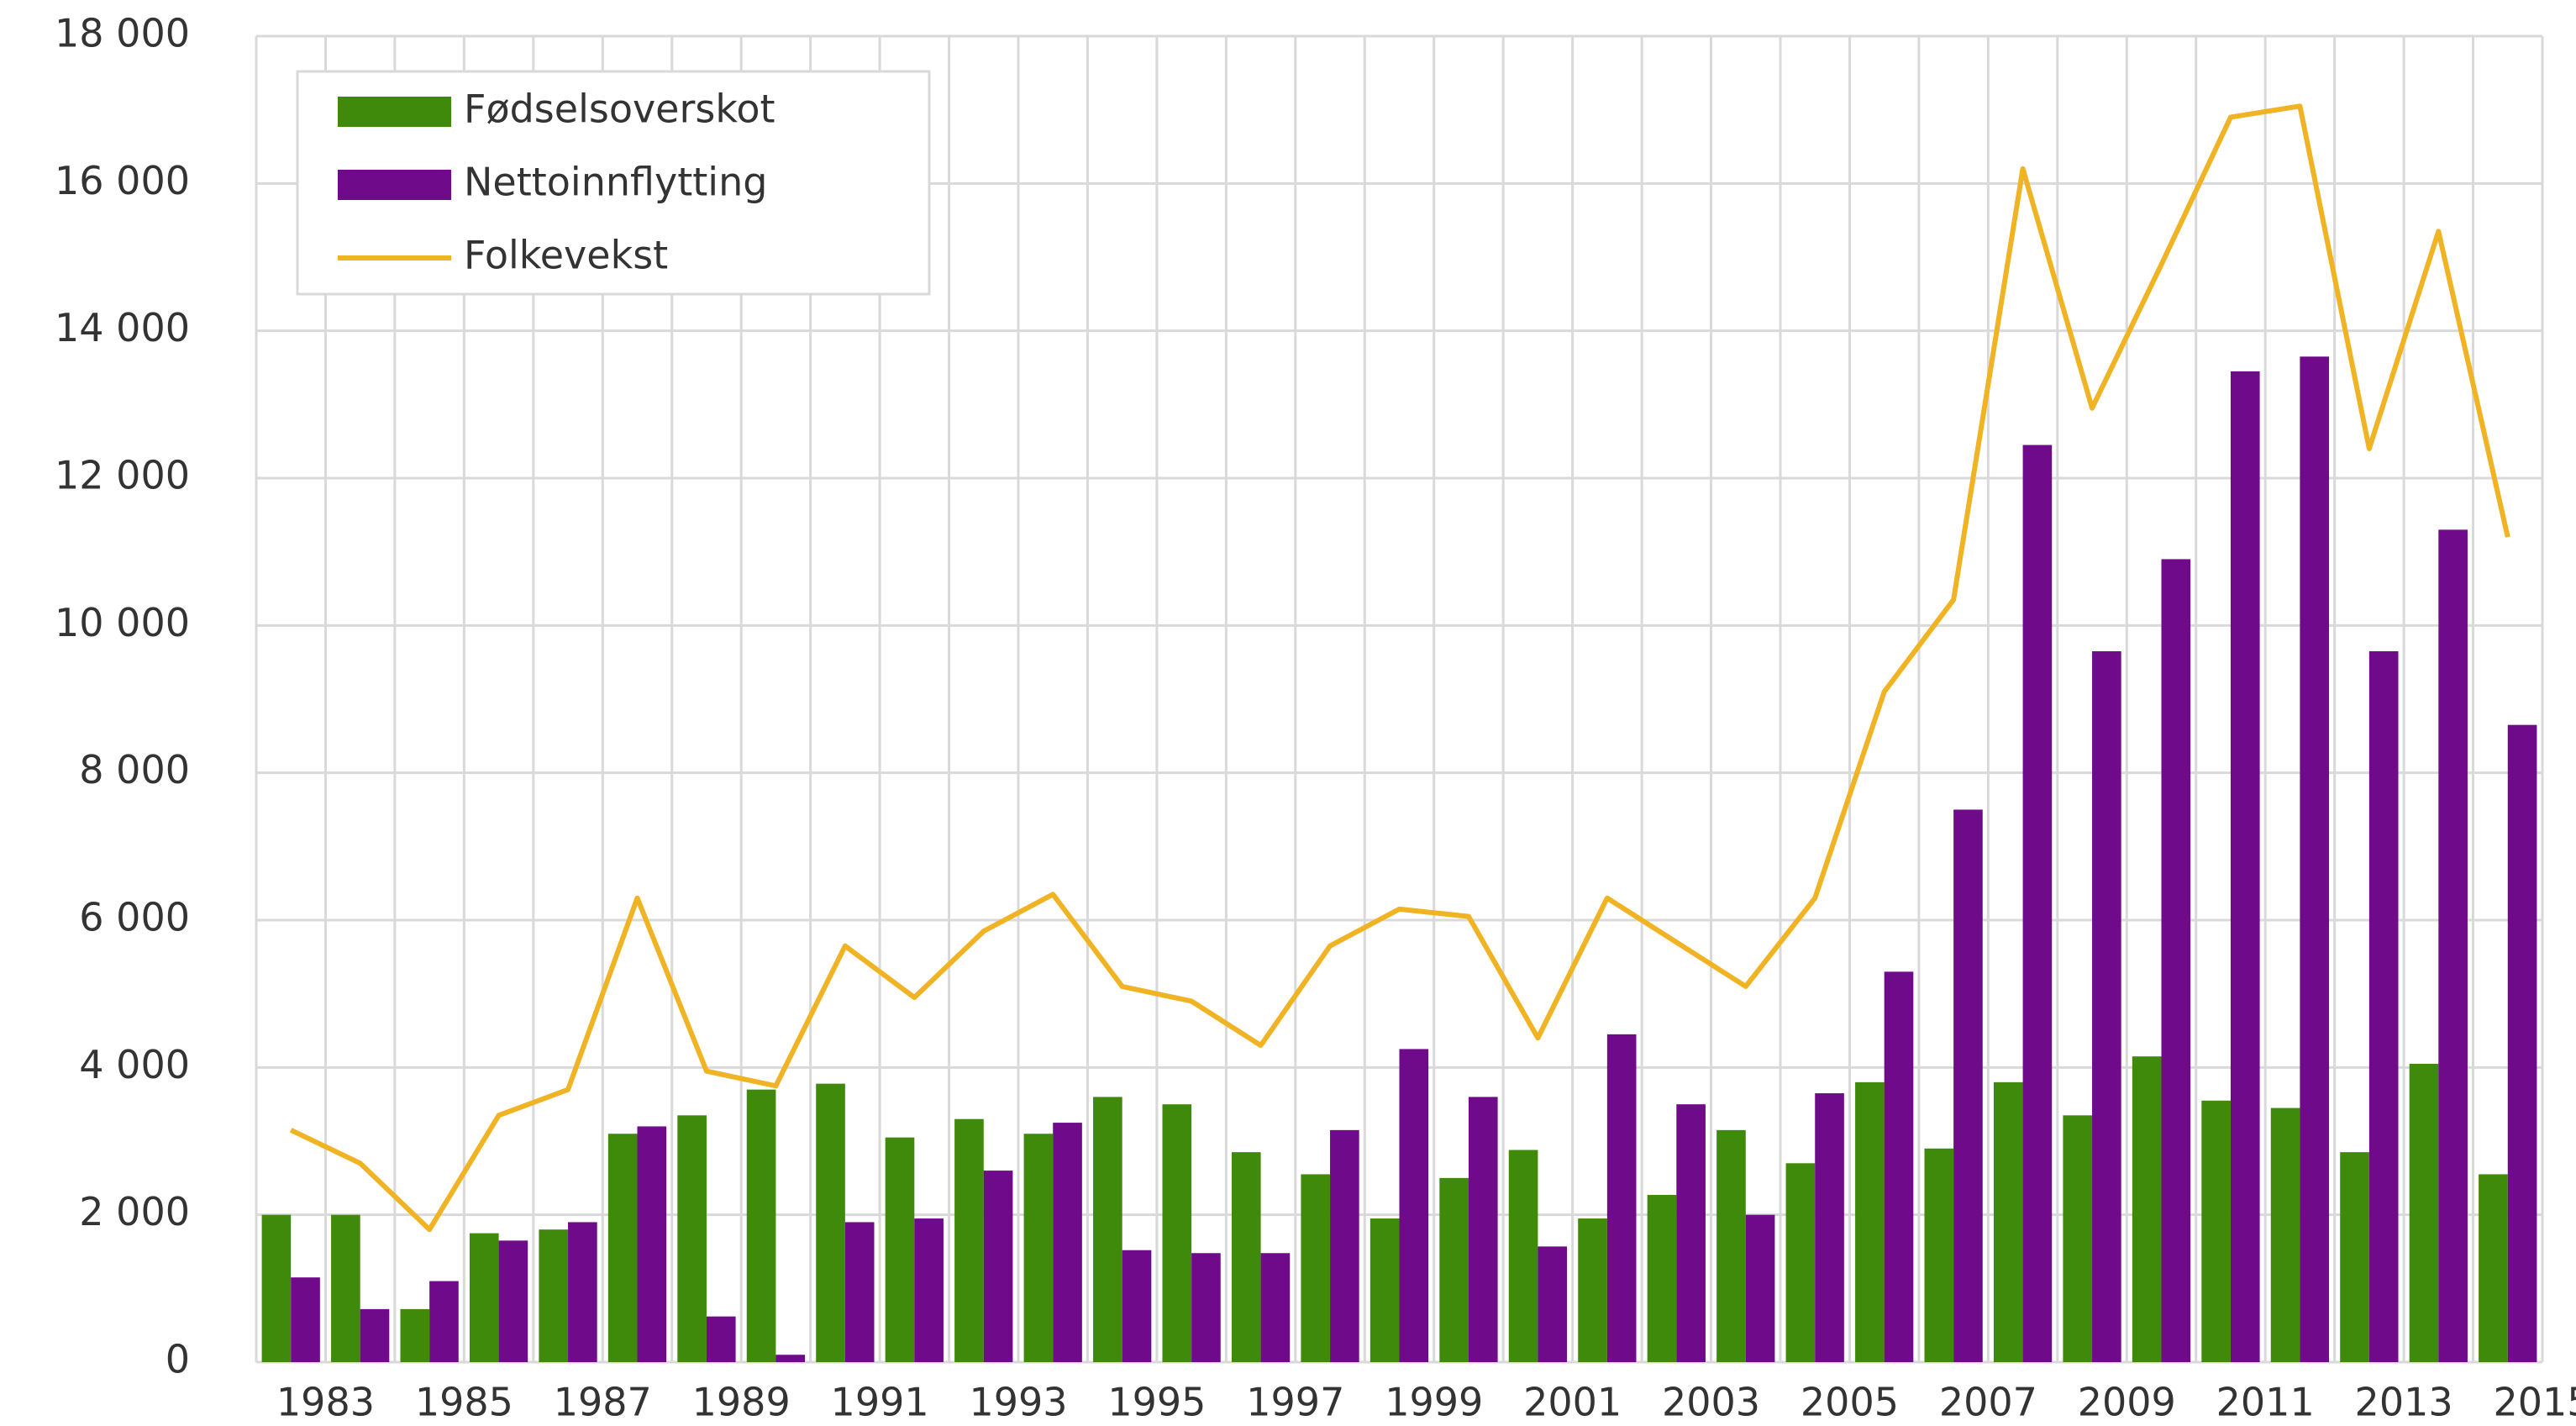 The image size is (2576, 1426). Describe the element at coordinates (2265, 1403) in the screenshot. I see `x-tick-label: 2011` at that location.